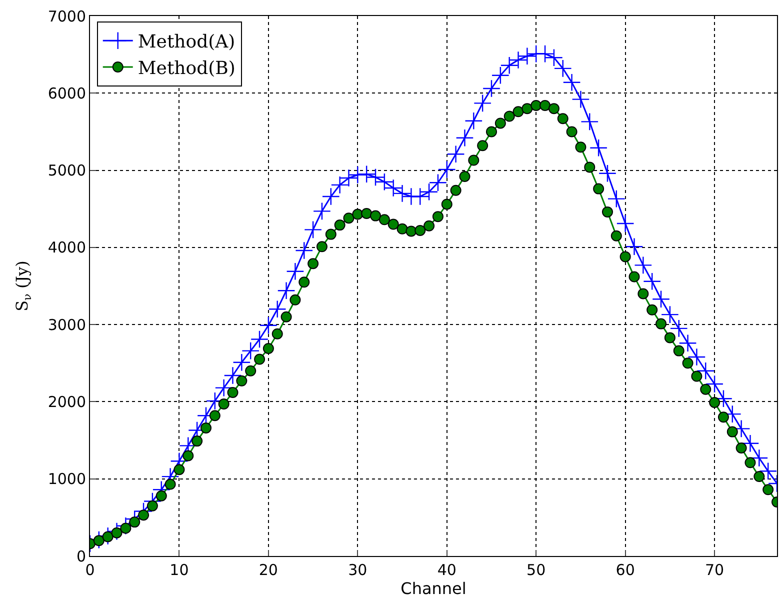 The height and width of the screenshot is (606, 779). What do you see at coordinates (67, 16) in the screenshot?
I see `y-tick-label: 7000` at bounding box center [67, 16].